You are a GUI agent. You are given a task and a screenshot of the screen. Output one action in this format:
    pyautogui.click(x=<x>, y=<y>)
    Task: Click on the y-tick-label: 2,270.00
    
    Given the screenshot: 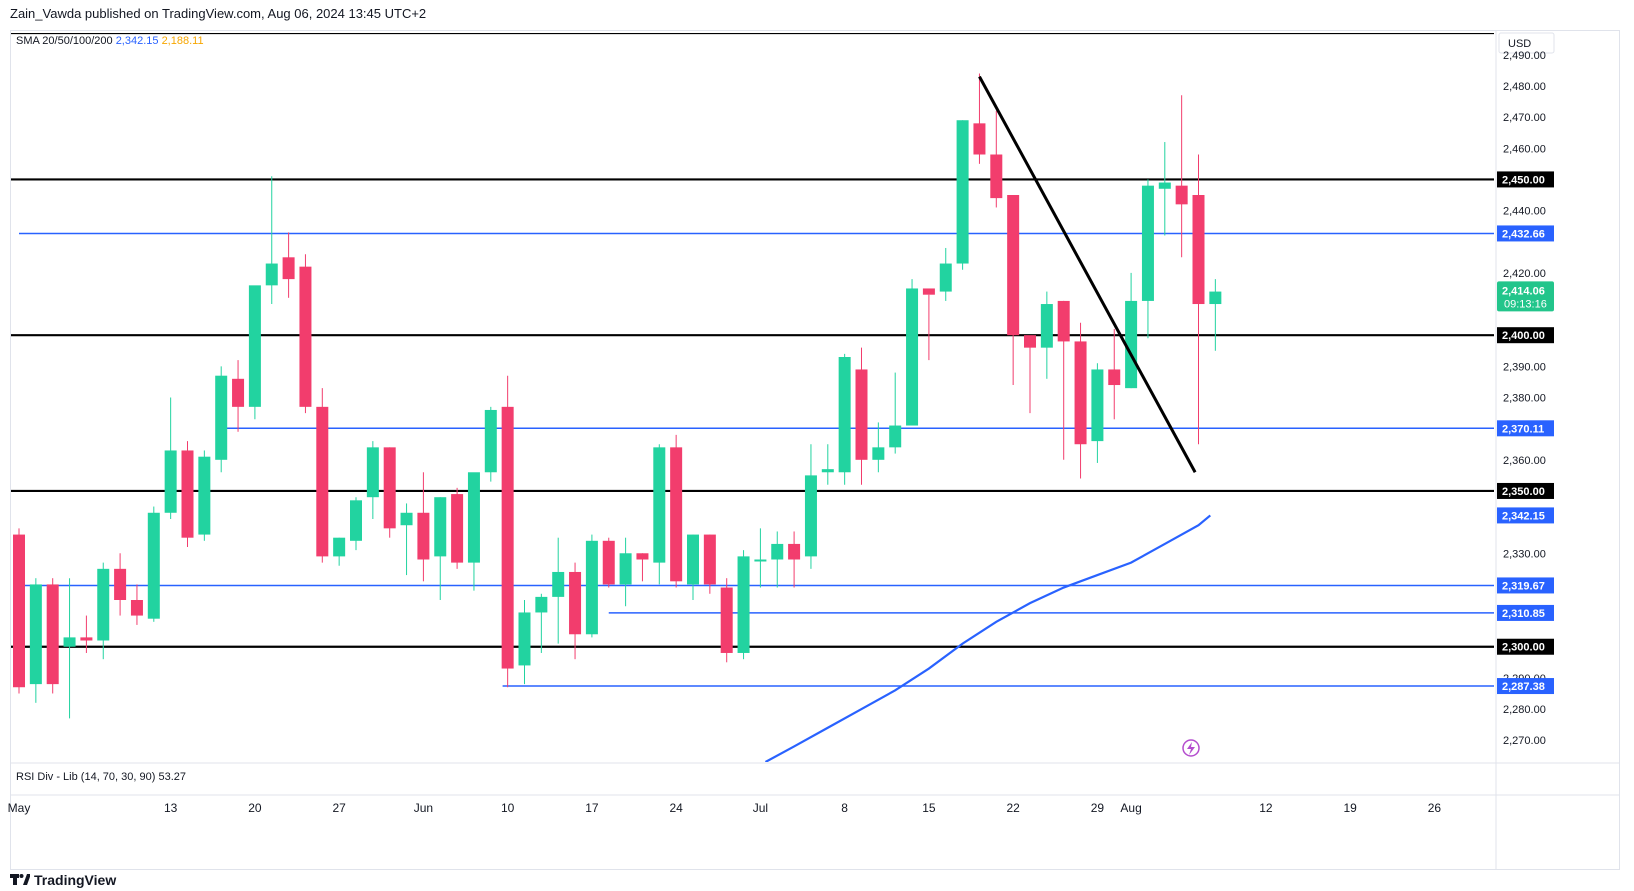 What is the action you would take?
    pyautogui.click(x=1524, y=741)
    